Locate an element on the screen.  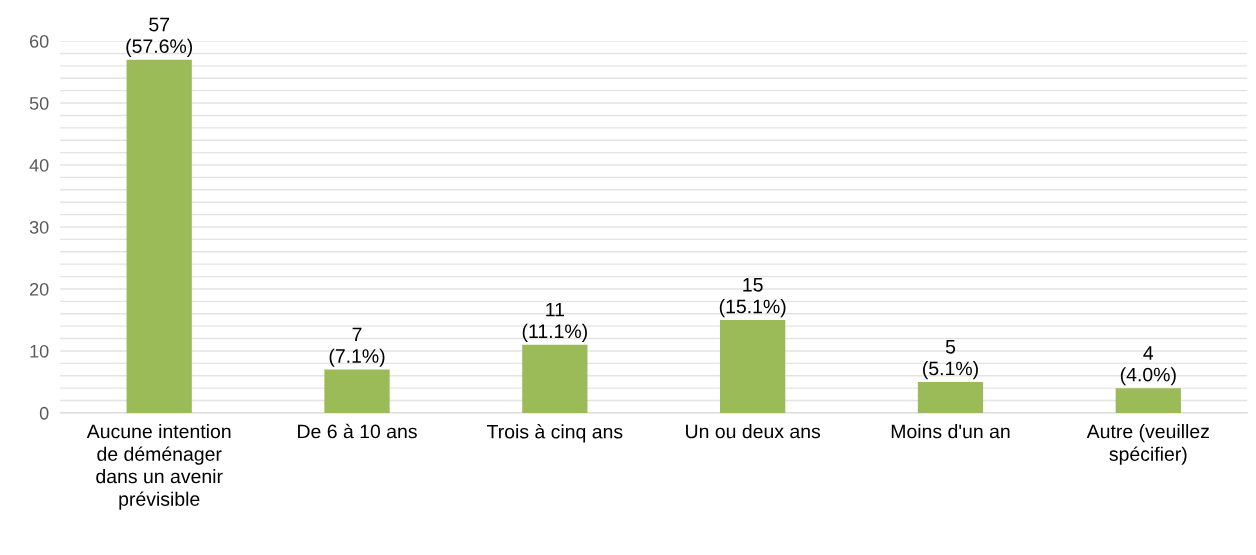
y-tick-label: 0 is located at coordinates (44, 413).